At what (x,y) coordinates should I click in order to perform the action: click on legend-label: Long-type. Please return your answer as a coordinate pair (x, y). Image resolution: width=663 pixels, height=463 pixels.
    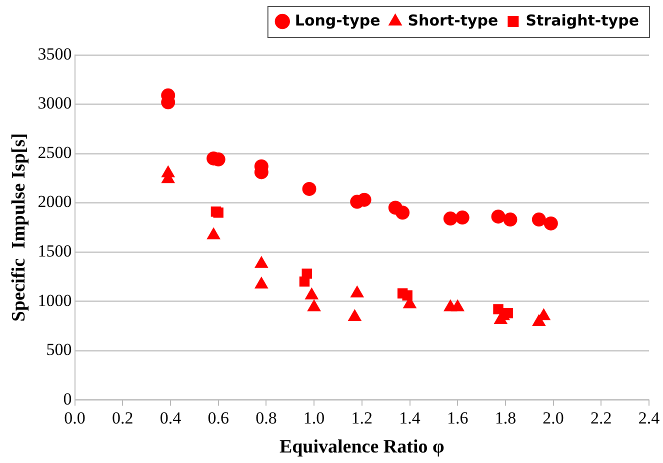
    Looking at the image, I should click on (337, 20).